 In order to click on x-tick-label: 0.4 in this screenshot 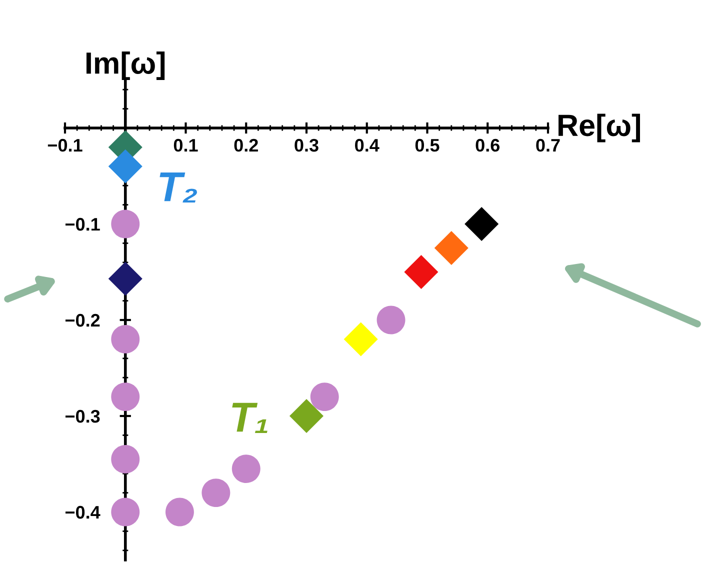, I will do `click(367, 145)`.